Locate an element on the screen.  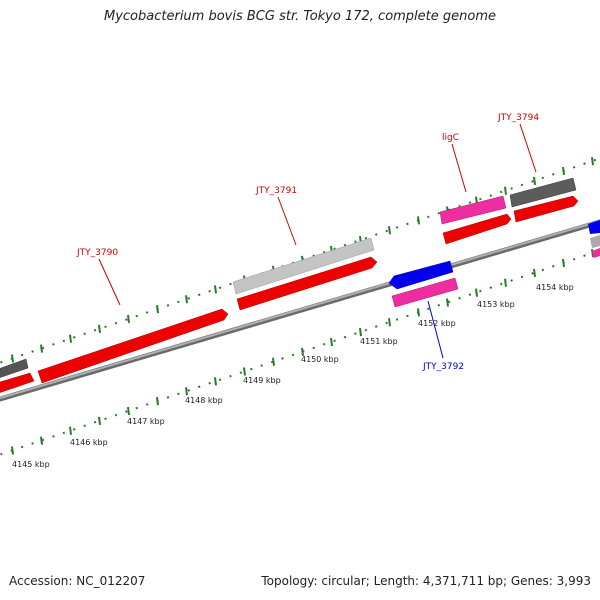
reverse-features is located at coordinates (423, 284).